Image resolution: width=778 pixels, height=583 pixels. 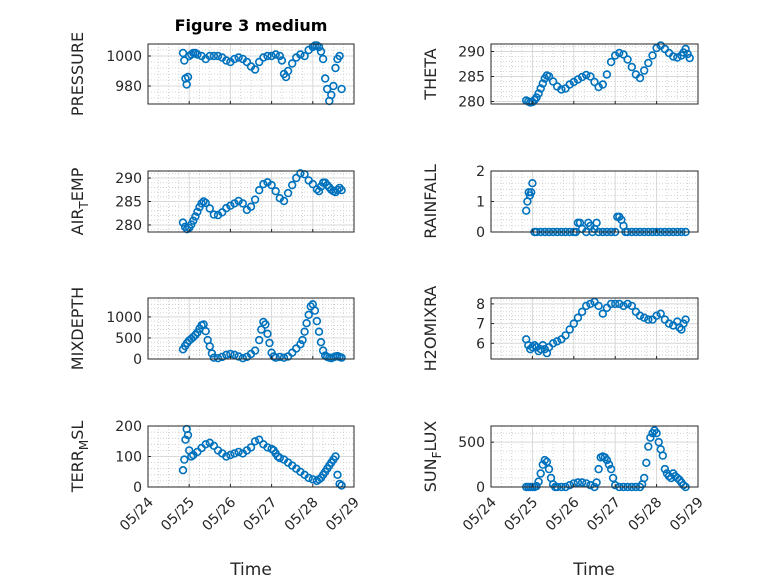 I want to click on y-tick-label: 2, so click(x=480, y=172).